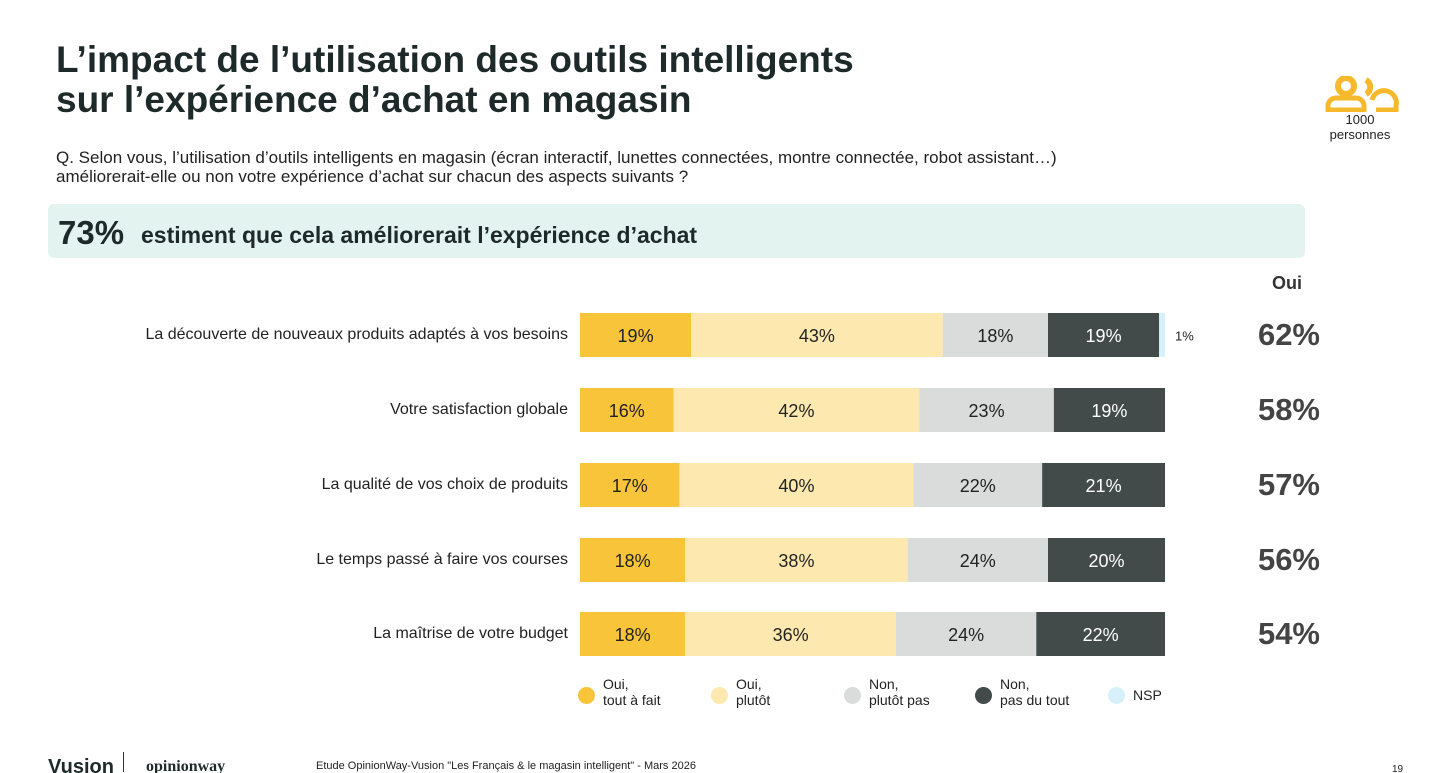  What do you see at coordinates (81, 764) in the screenshot?
I see `brand: Vusion` at bounding box center [81, 764].